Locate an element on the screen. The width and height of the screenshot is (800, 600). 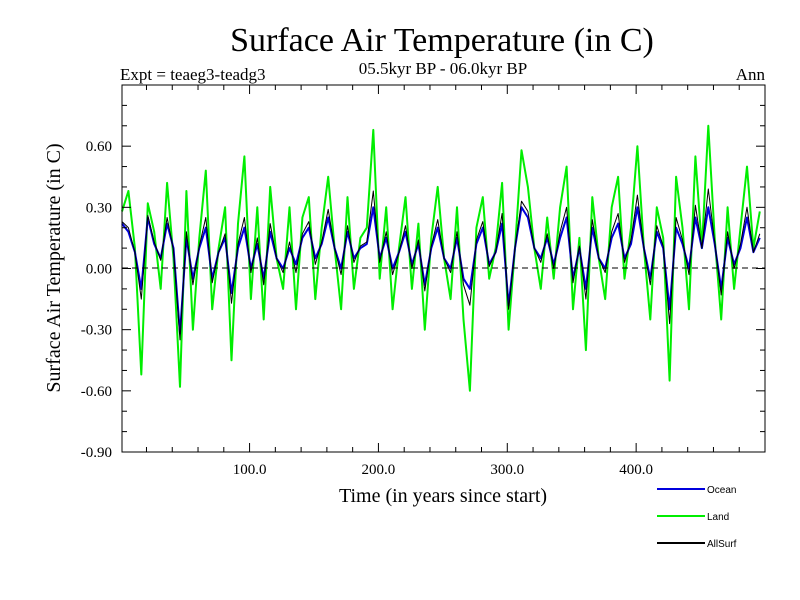
y-axis-label: Surface Air Temperature (in C) is located at coordinates (54, 267).